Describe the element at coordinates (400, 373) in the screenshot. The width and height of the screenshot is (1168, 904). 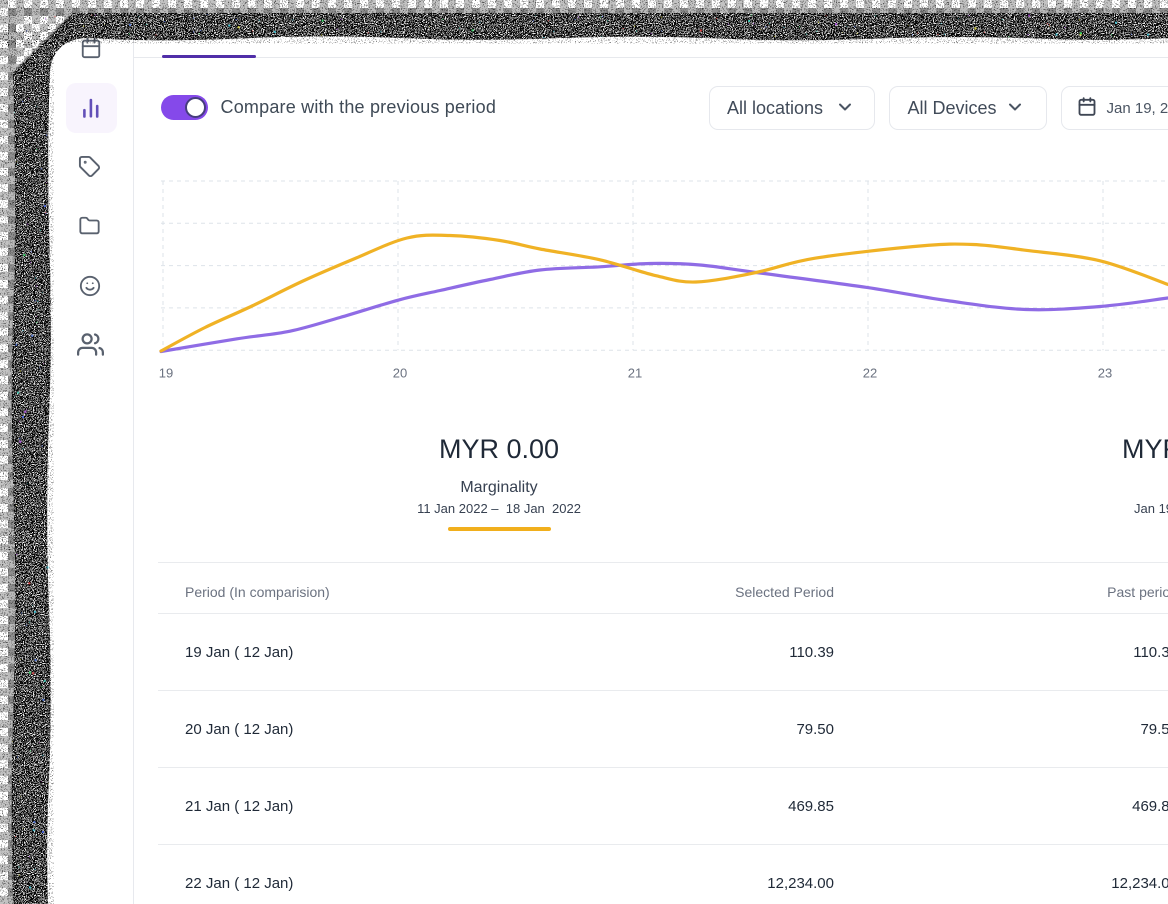
I see `svg-text: 20` at that location.